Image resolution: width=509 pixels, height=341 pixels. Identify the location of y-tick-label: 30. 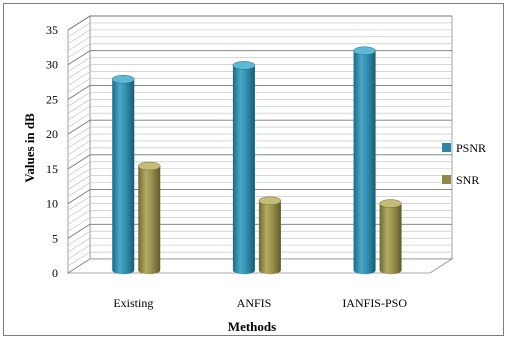
(52, 65).